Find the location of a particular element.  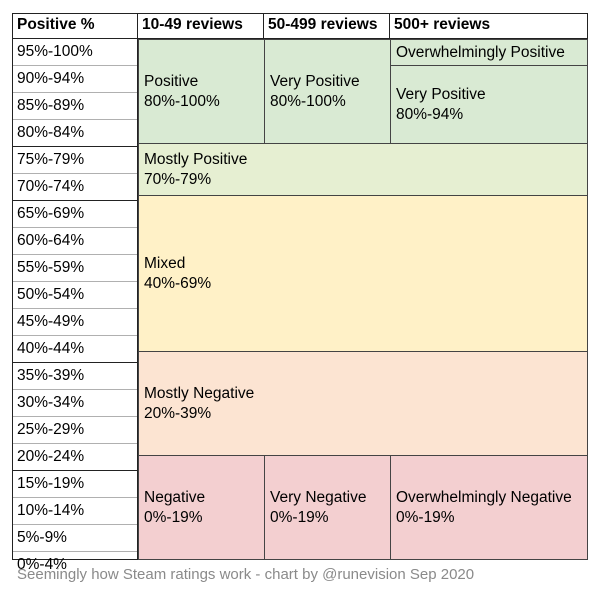

rating-very-positive-50-499: Very Positive 80%-100% is located at coordinates (327, 91).